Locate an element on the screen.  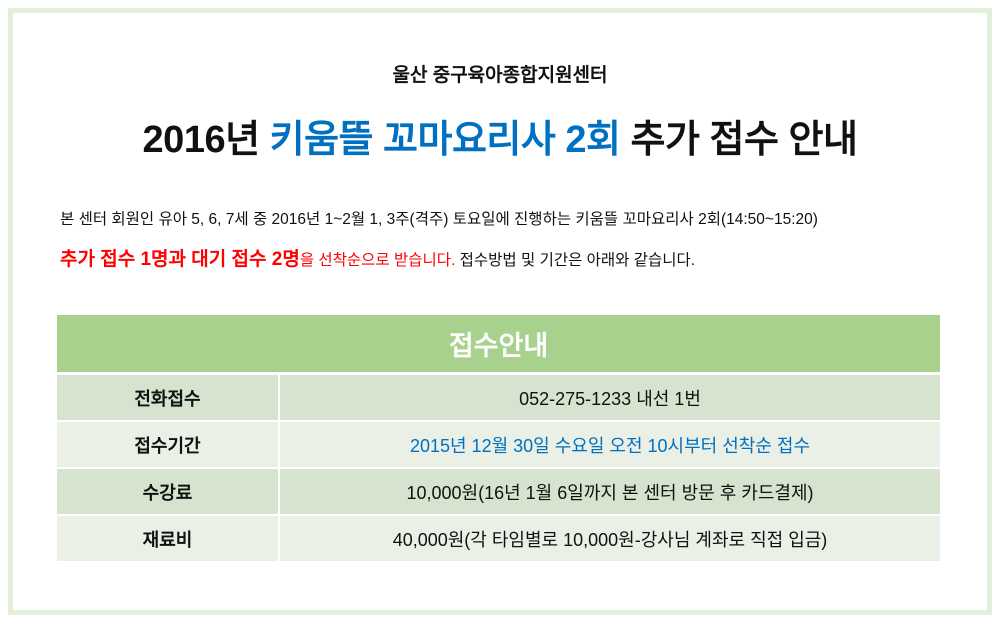
row-label: 수강료 is located at coordinates (167, 491).